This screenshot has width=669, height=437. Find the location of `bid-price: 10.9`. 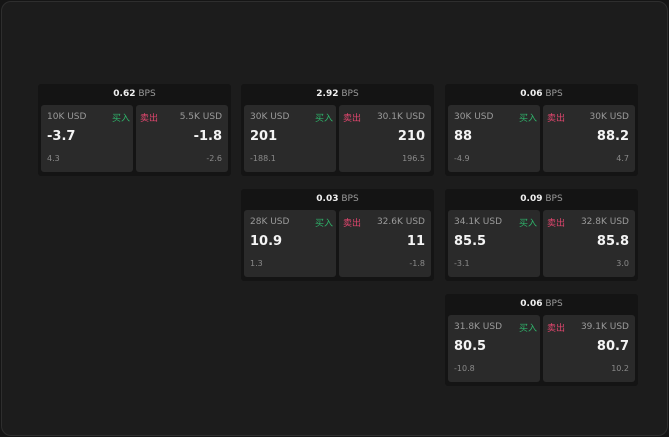

bid-price: 10.9 is located at coordinates (266, 241).